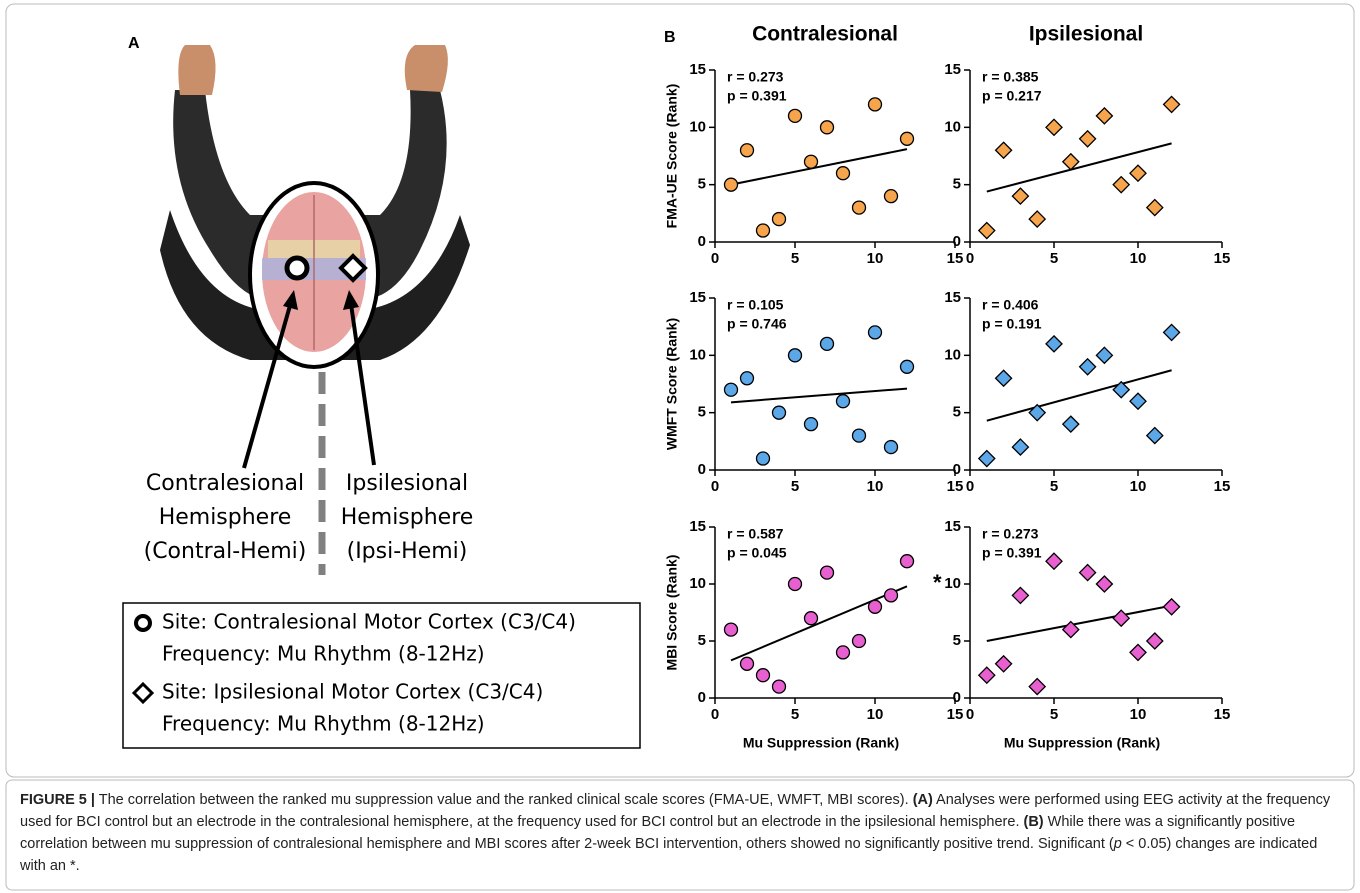 Image resolution: width=1360 pixels, height=893 pixels. I want to click on stat-annotation: r = 0.587, so click(755, 534).